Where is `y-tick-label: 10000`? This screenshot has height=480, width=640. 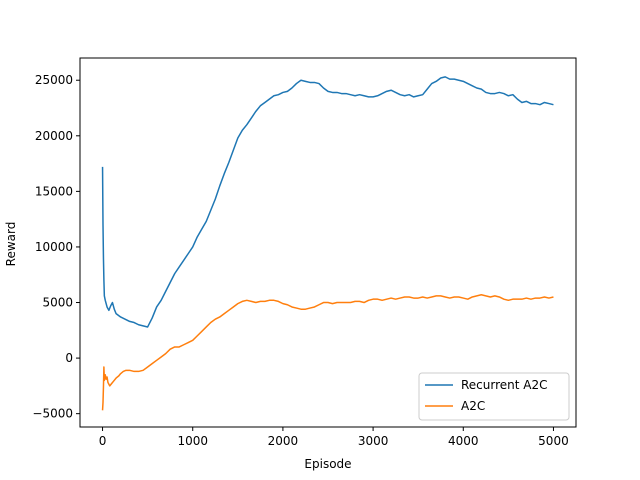 y-tick-label: 10000 is located at coordinates (54, 247).